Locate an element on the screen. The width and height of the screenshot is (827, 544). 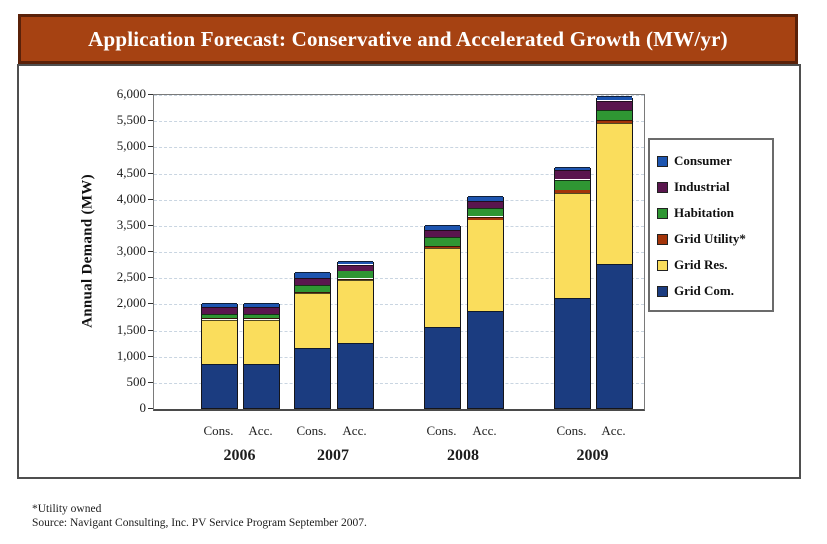
stacked-bar-2009-acc- is located at coordinates (614, 252).